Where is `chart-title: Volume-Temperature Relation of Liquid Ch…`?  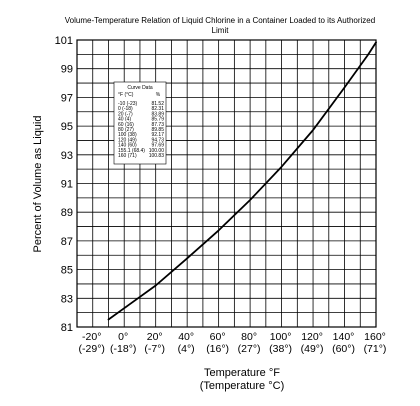
chart-title: Volume-Temperature Relation of Liquid Ch… is located at coordinates (220, 25).